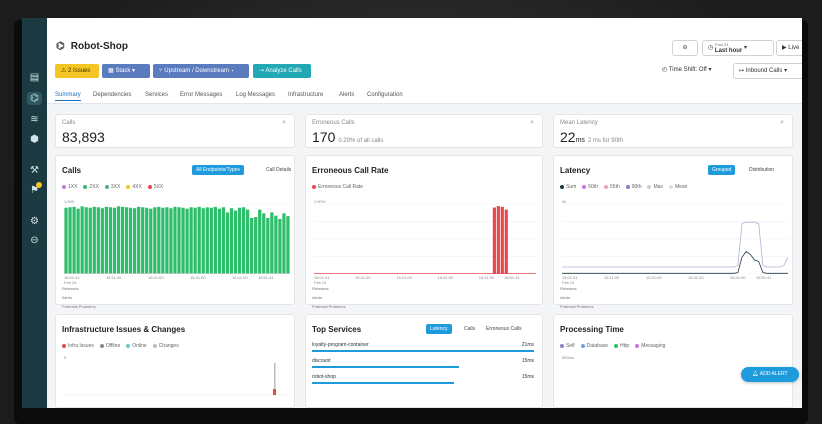  Describe the element at coordinates (738, 48) in the screenshot. I see `time-range-button: ◷ Past 24 Last hour ▾` at that location.